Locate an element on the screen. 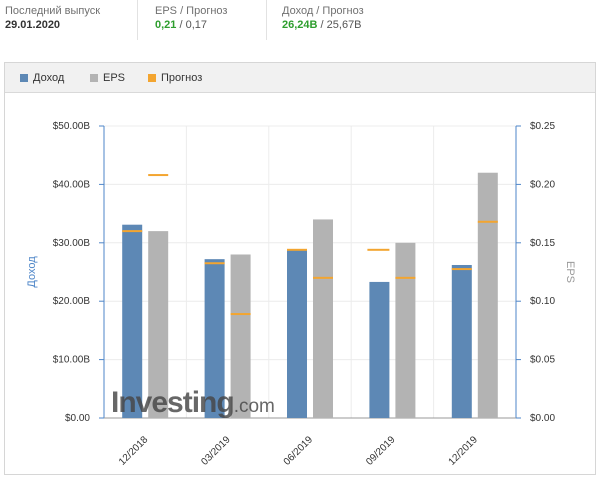 Image resolution: width=602 pixels, height=482 pixels. investing-watermark-suffix: .com is located at coordinates (254, 406).